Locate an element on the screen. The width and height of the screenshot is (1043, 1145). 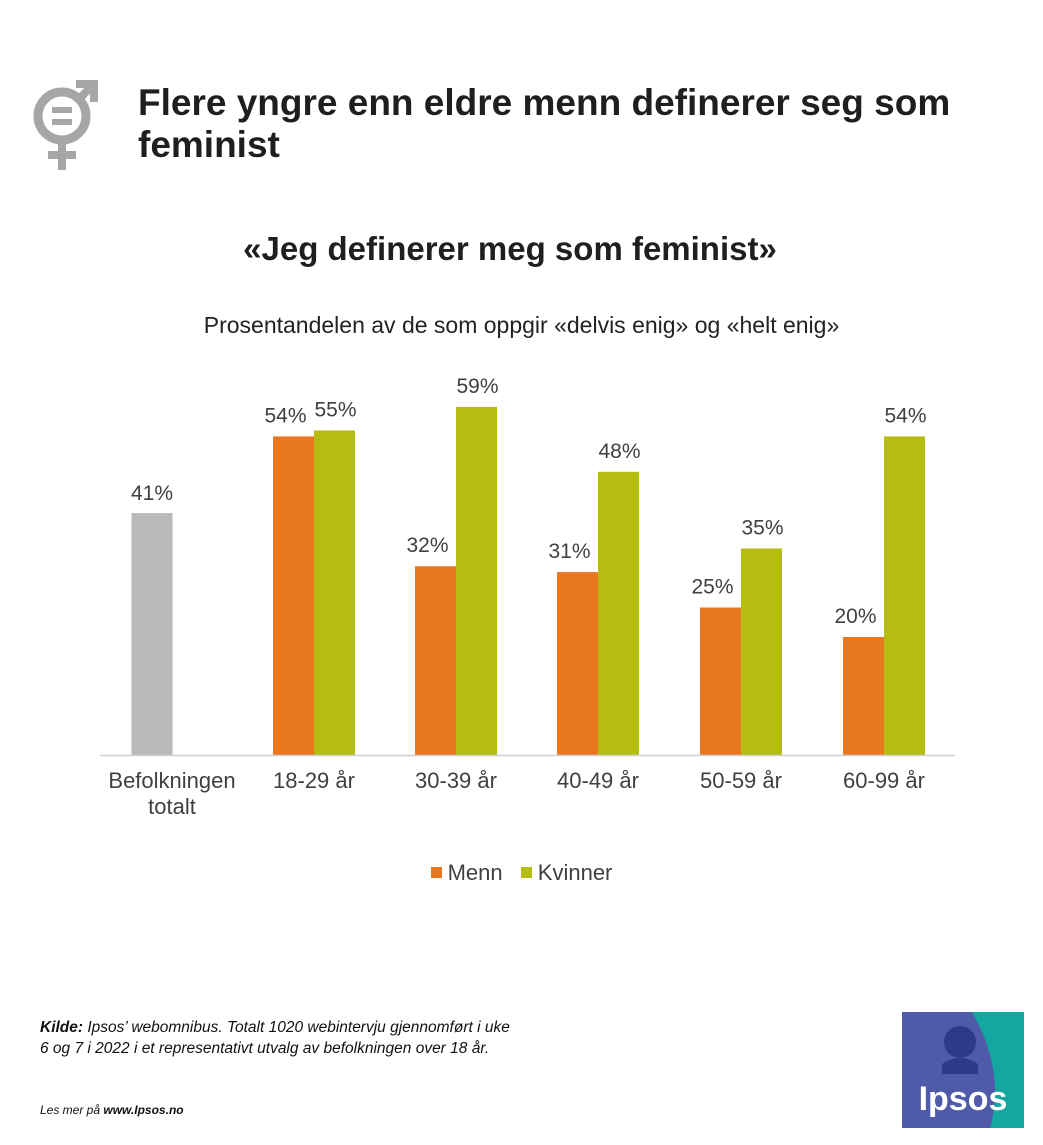
legend-item-menn: Menn is located at coordinates (466, 873).